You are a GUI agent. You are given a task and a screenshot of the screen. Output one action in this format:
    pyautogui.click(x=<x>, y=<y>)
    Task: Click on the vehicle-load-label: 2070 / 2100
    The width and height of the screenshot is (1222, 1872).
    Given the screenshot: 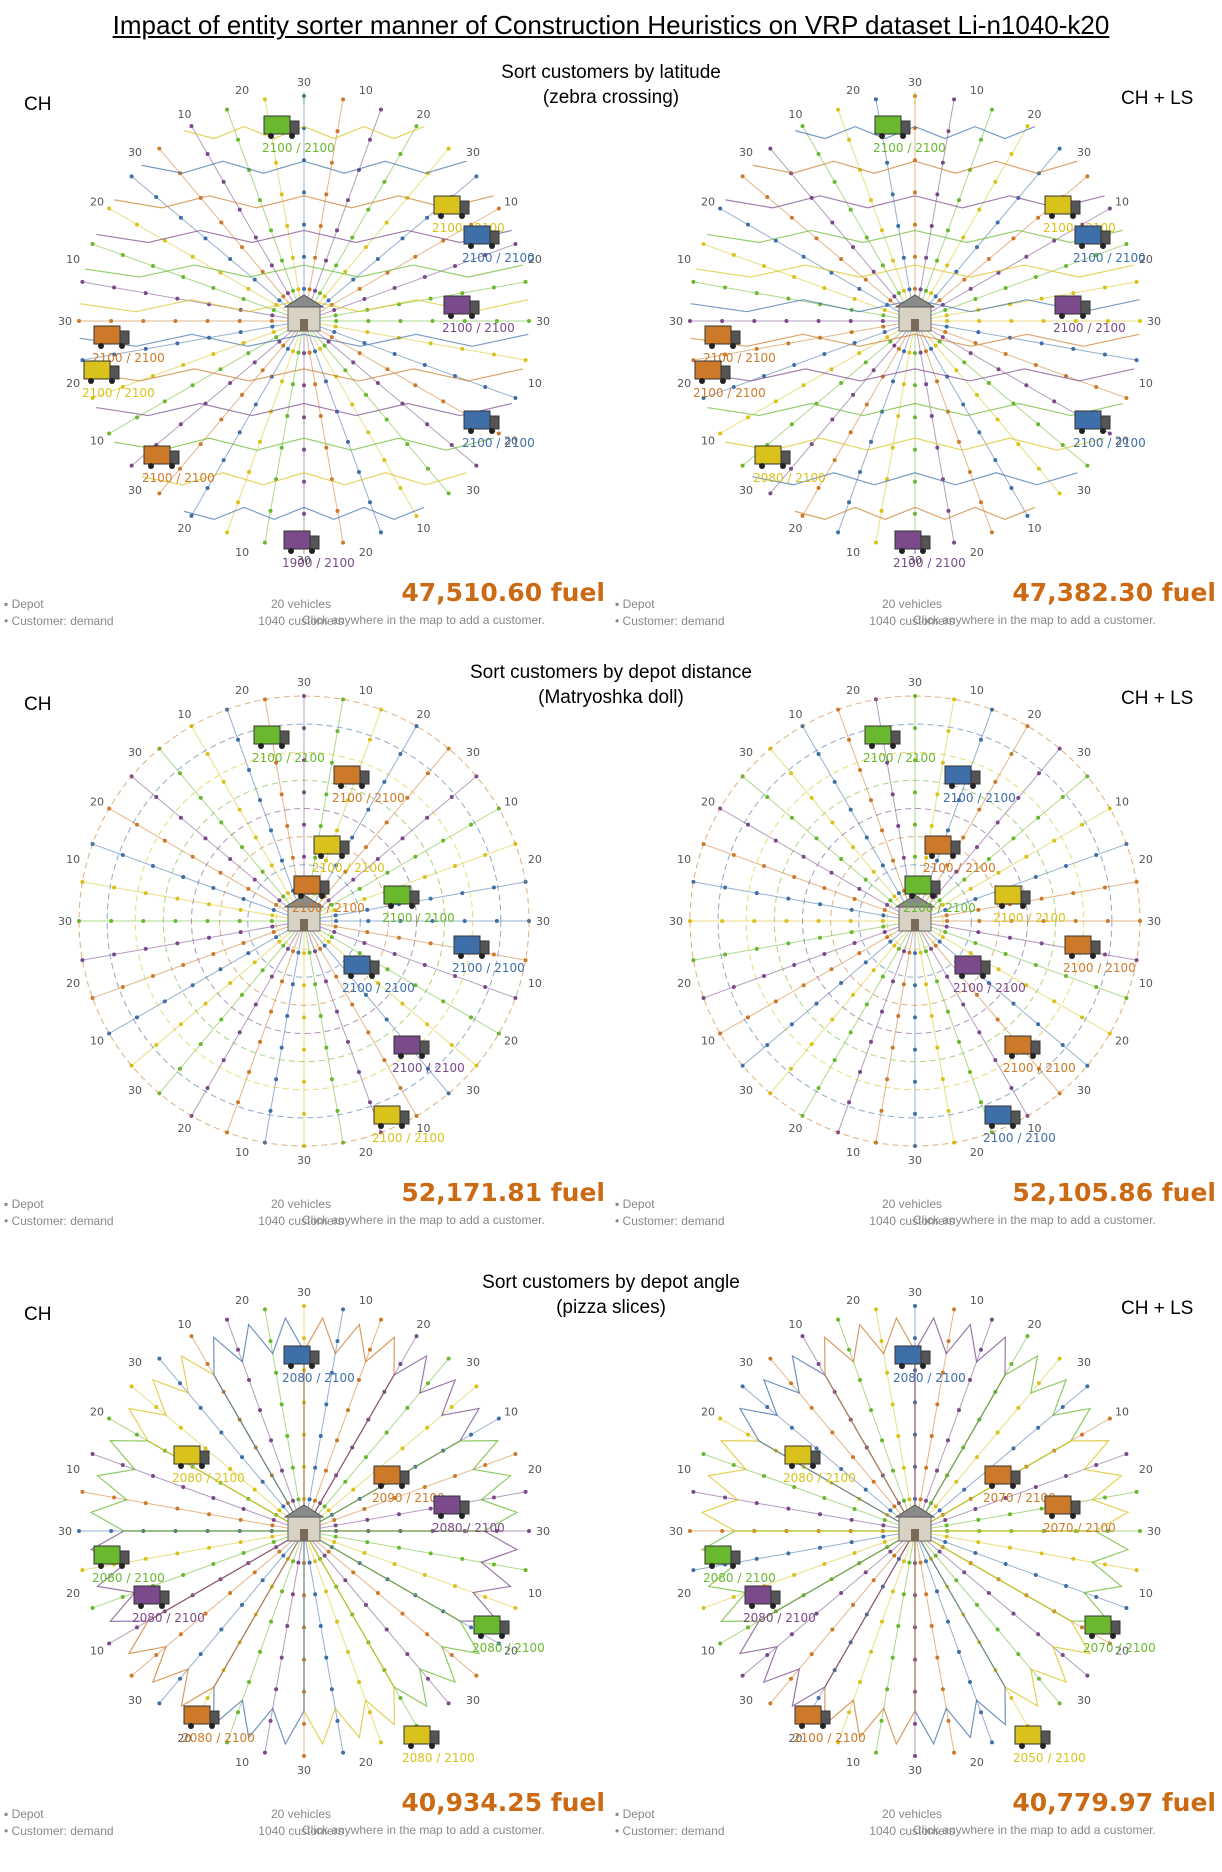 What is the action you would take?
    pyautogui.click(x=1079, y=1528)
    